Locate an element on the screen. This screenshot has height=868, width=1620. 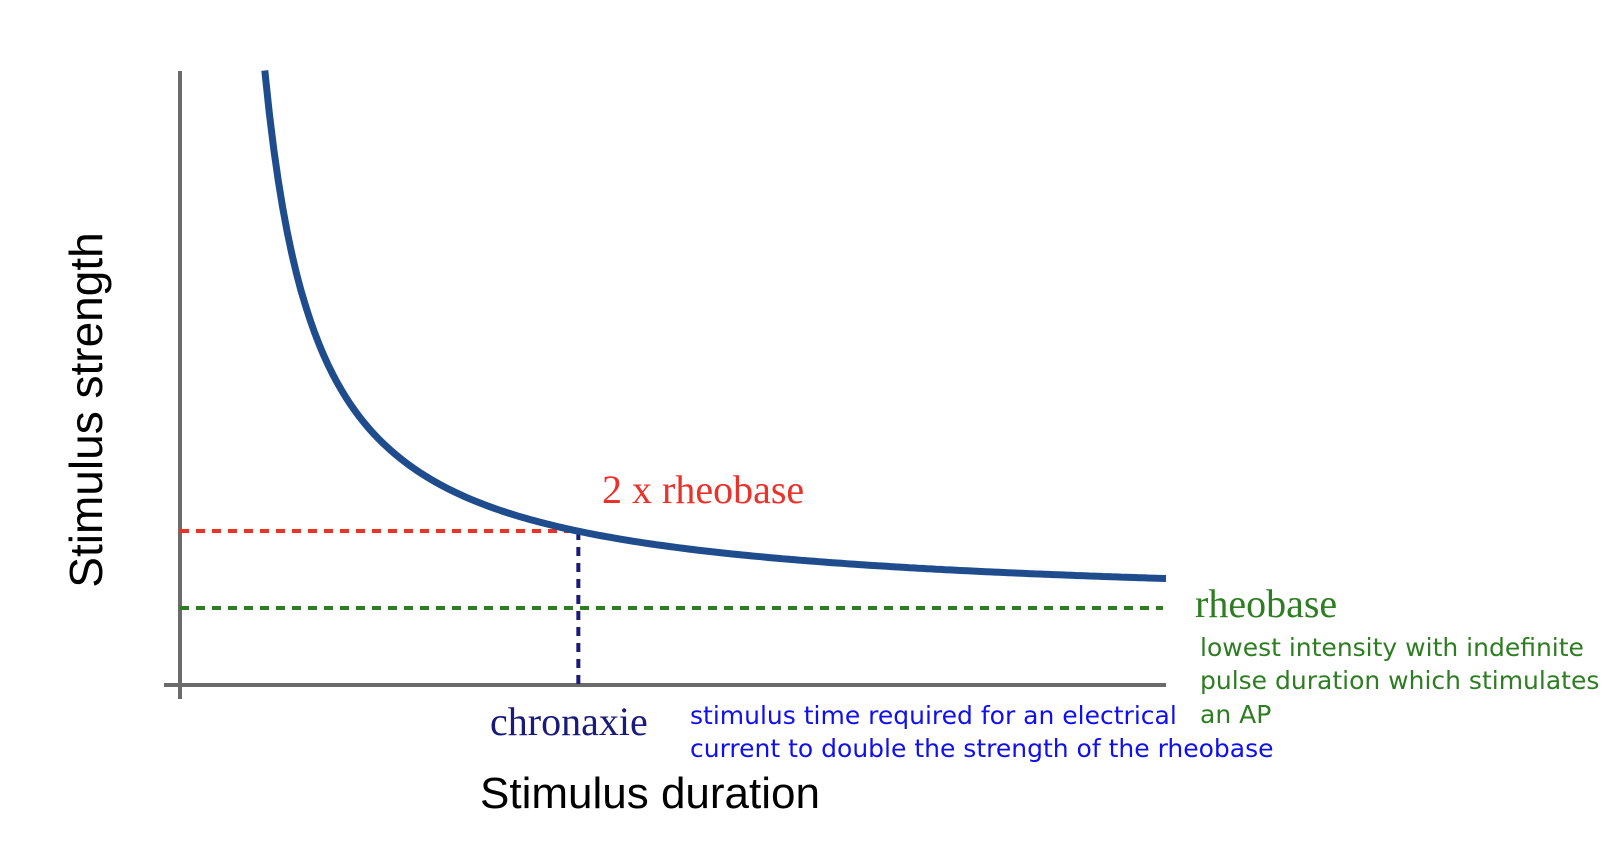
y-axis-label: Stimulus strength is located at coordinates (86, 409).